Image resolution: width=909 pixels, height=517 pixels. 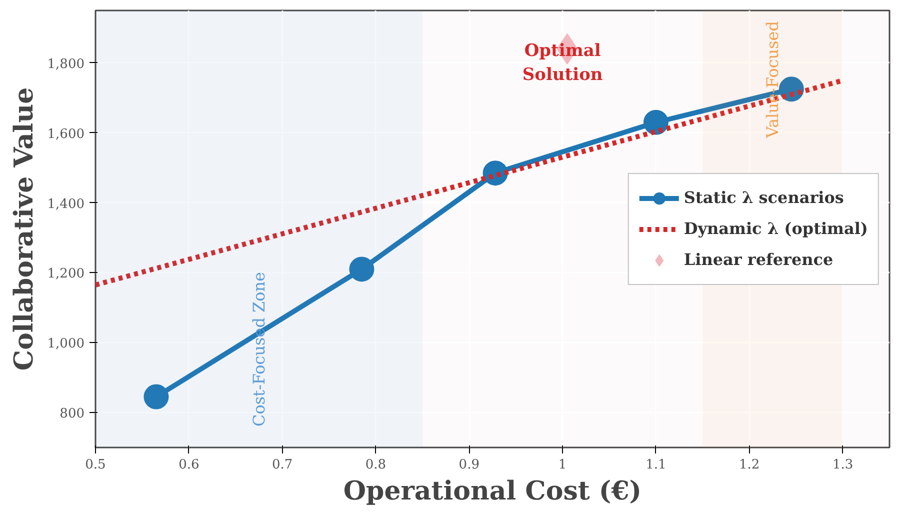 What do you see at coordinates (749, 465) in the screenshot?
I see `x-tick-label: 1.2` at bounding box center [749, 465].